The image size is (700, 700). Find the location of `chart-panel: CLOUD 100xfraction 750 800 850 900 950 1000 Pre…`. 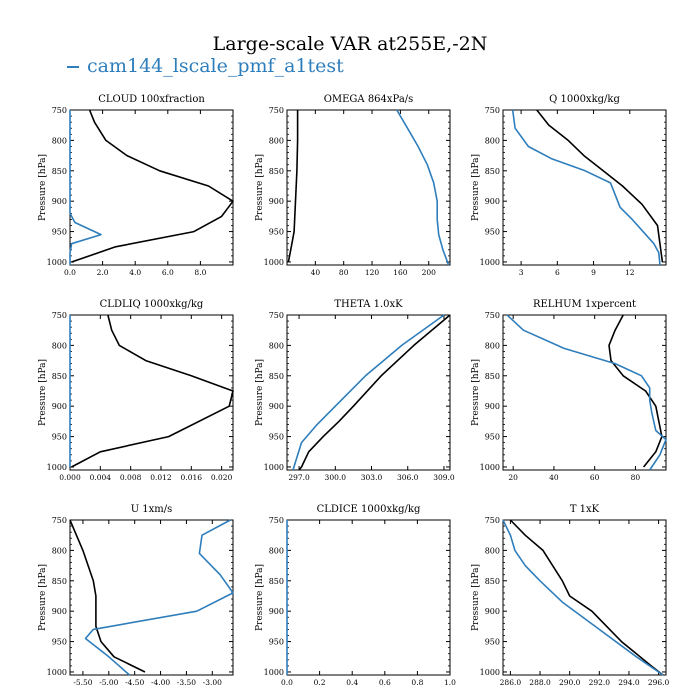

chart-panel: CLOUD 100xfraction 750 800 850 900 950 1000 Pre… is located at coordinates (136, 185).